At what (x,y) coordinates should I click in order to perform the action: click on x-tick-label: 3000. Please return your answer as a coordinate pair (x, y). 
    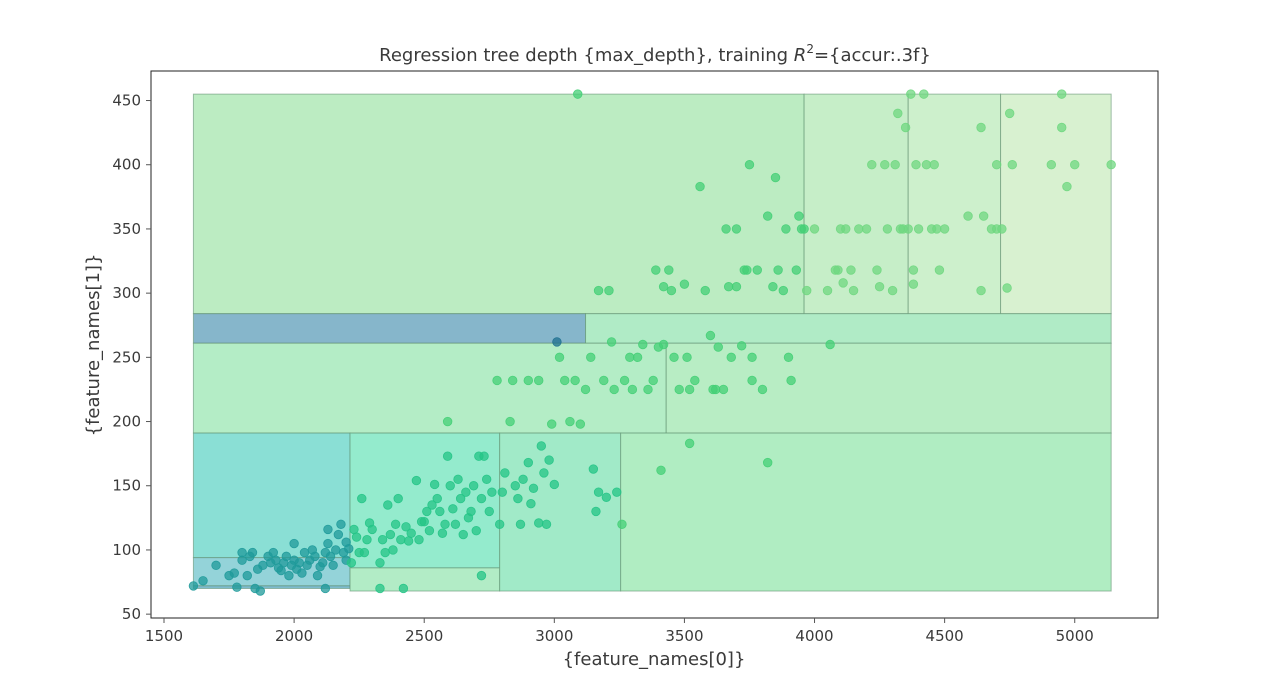
    Looking at the image, I should click on (554, 636).